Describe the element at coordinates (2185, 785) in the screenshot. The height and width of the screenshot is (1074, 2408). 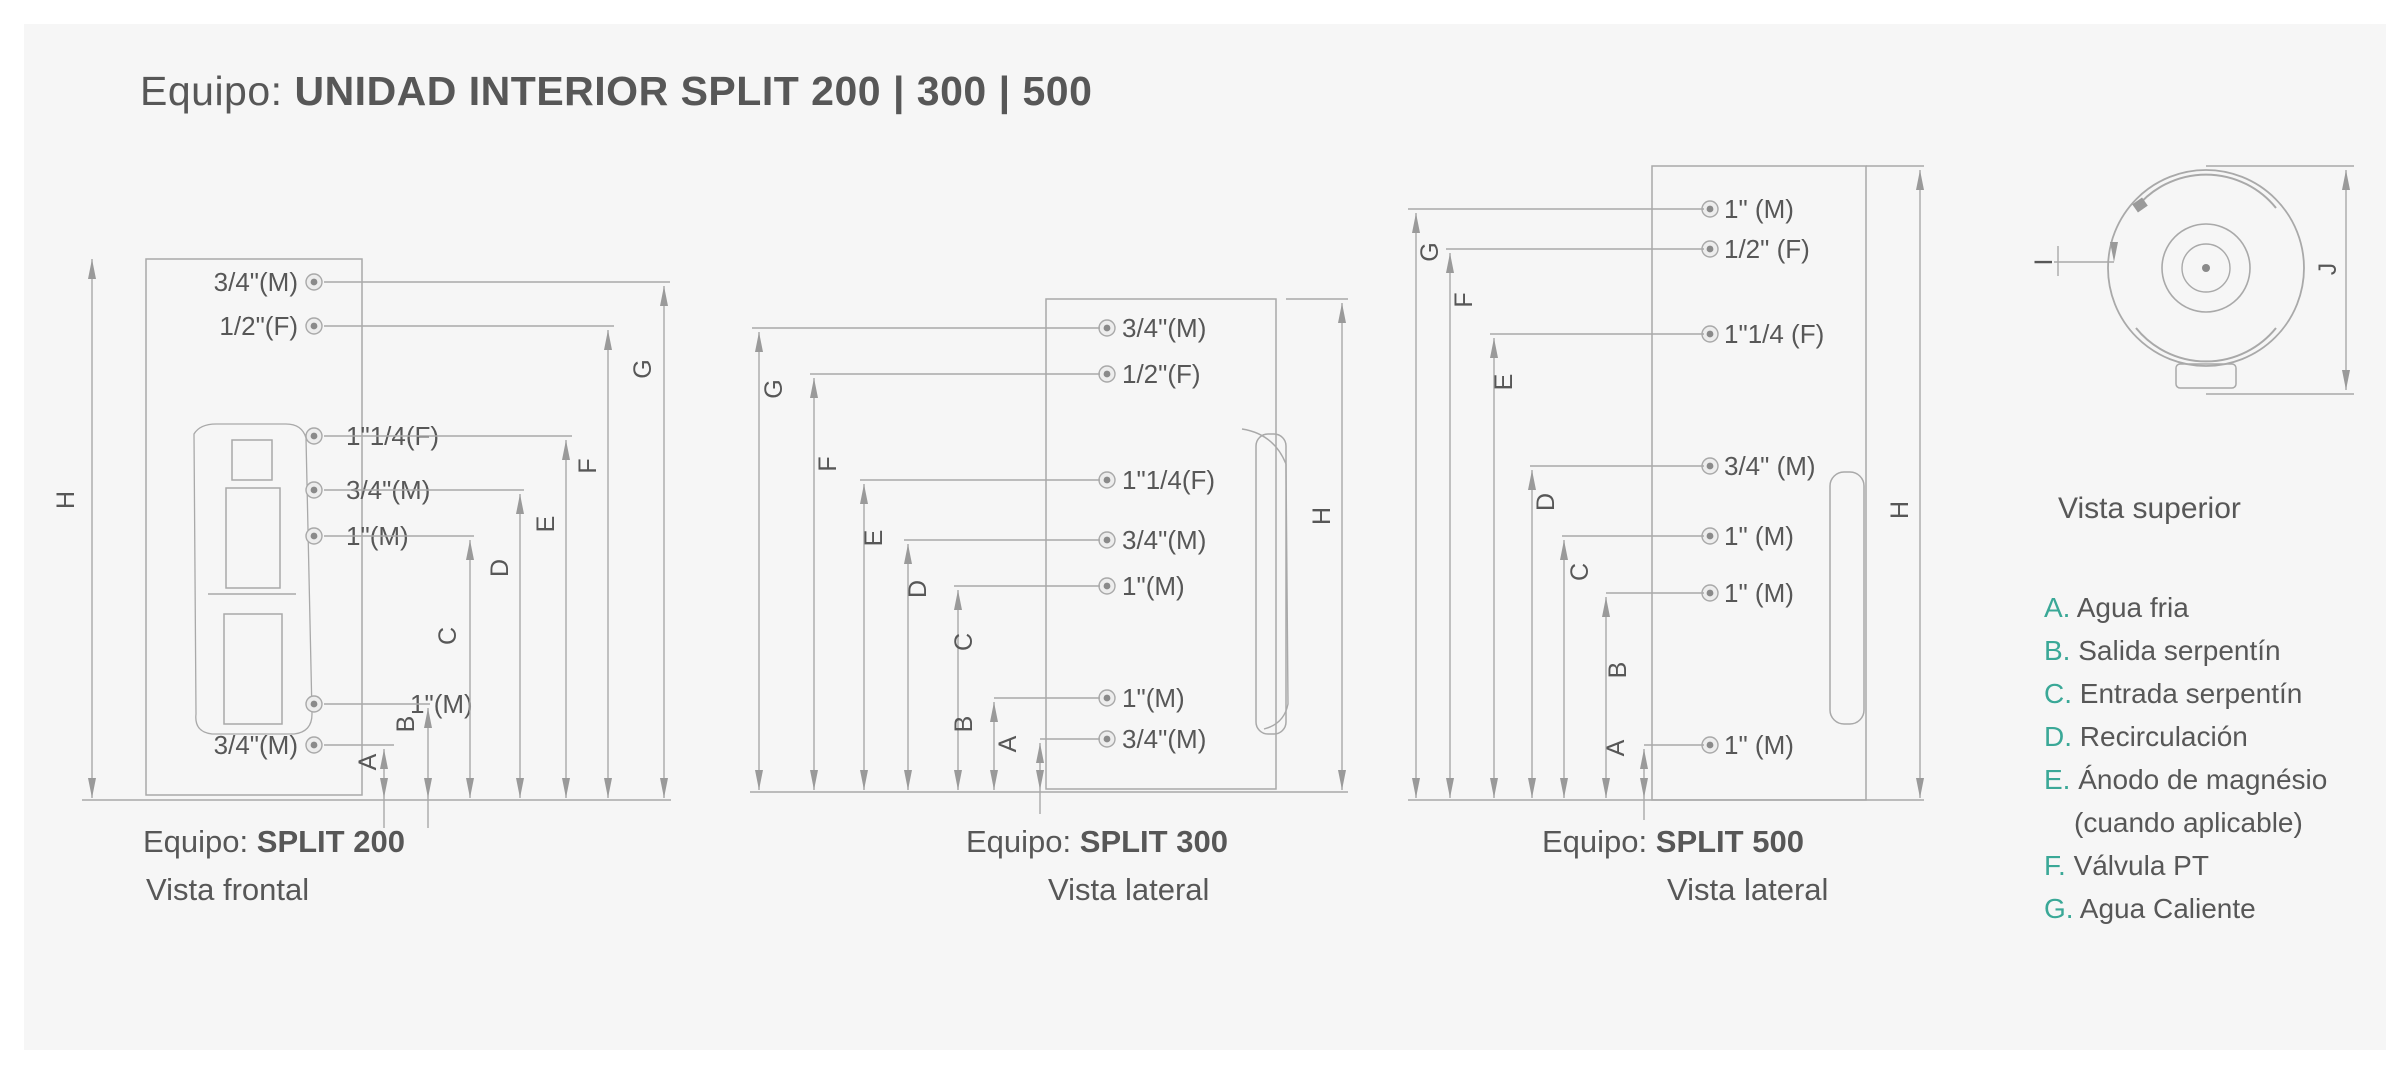
I see `legend-item-e: E. Ánodo de magnésio` at that location.